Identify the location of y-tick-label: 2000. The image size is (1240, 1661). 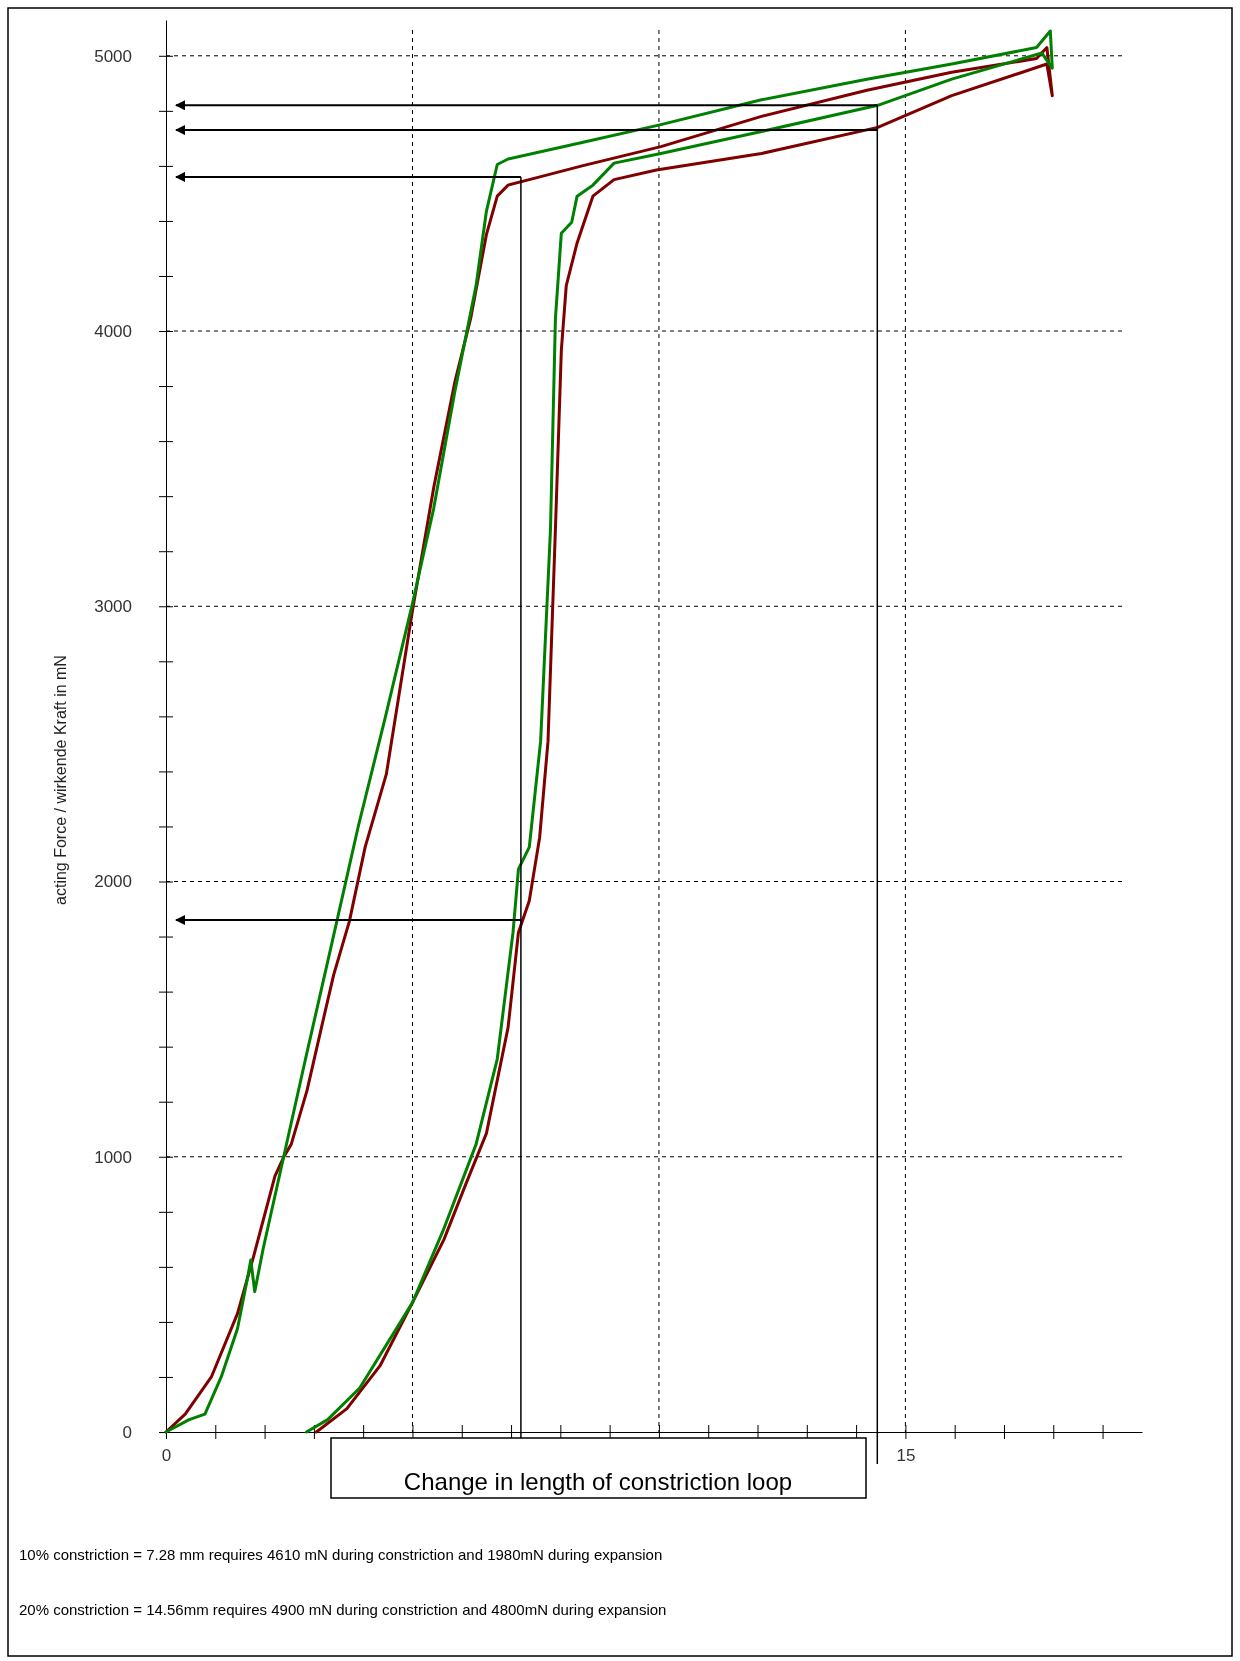
(113, 882).